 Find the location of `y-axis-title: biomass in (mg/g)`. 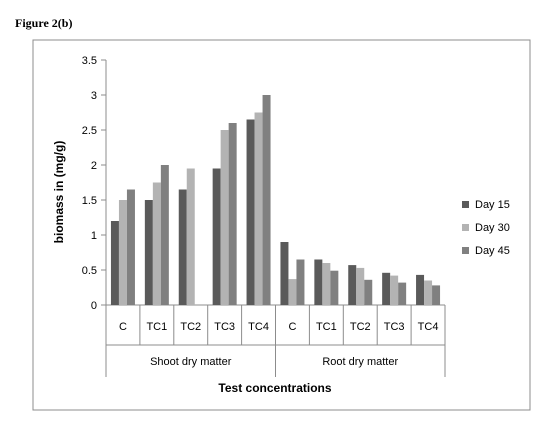

y-axis-title: biomass in (mg/g) is located at coordinates (59, 192).